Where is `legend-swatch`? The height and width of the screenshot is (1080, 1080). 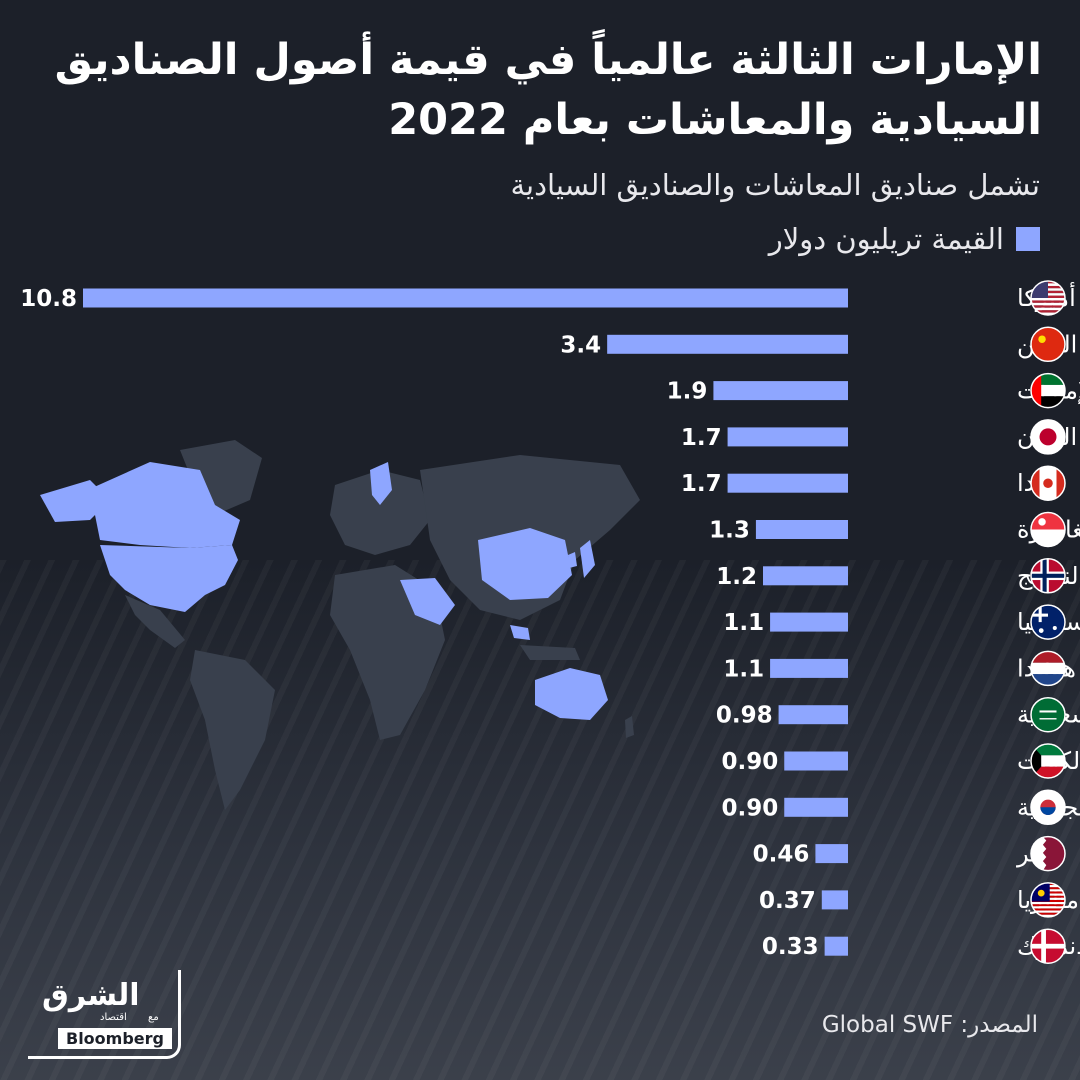 legend-swatch is located at coordinates (1028, 239).